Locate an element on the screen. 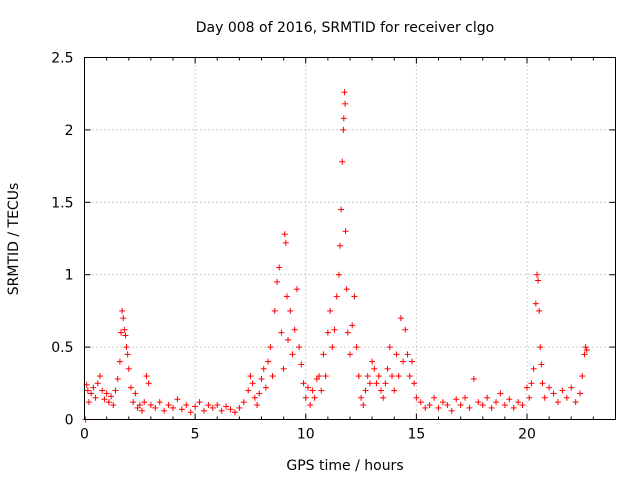 The image size is (640, 480). y-tick-label: 2 is located at coordinates (69, 131).